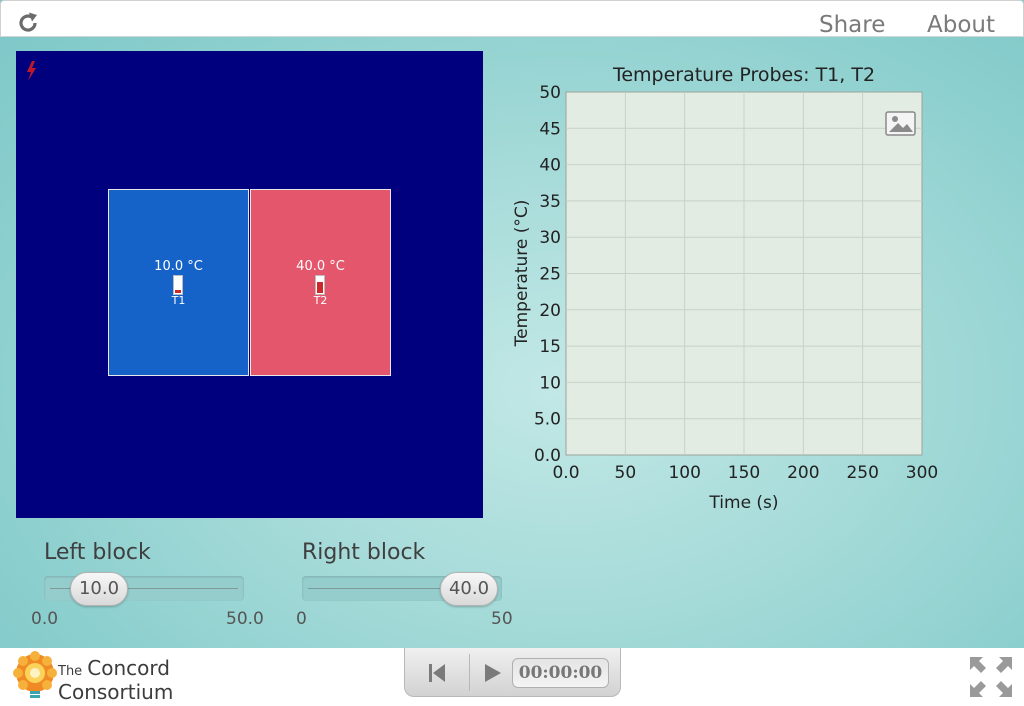 The image size is (1024, 706). I want to click on thermometer-t1, so click(178, 285).